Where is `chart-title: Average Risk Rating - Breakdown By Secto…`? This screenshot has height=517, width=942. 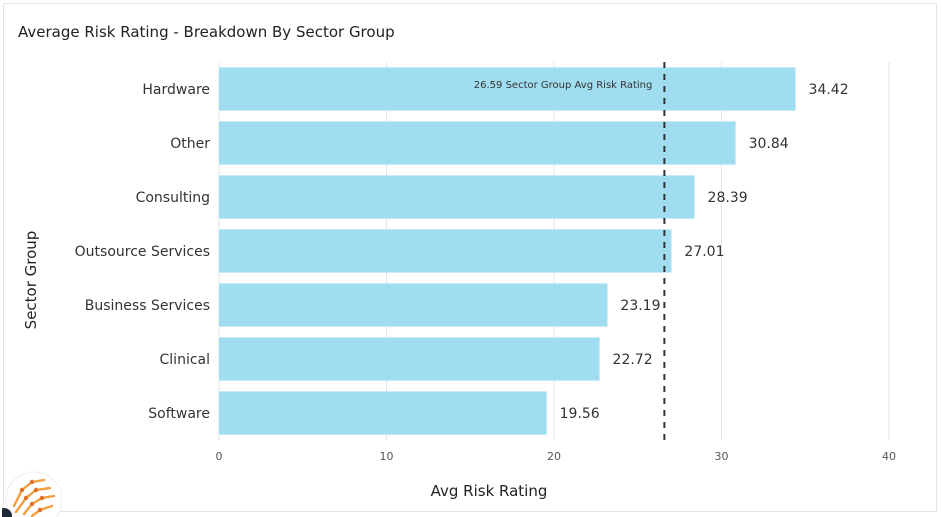
chart-title: Average Risk Rating - Breakdown By Secto… is located at coordinates (206, 32).